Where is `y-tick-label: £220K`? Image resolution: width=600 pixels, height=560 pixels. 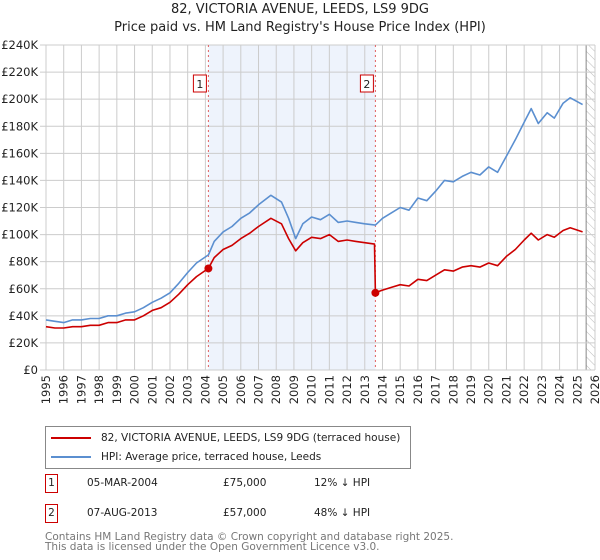
y-tick-label: £220K is located at coordinates (19, 72).